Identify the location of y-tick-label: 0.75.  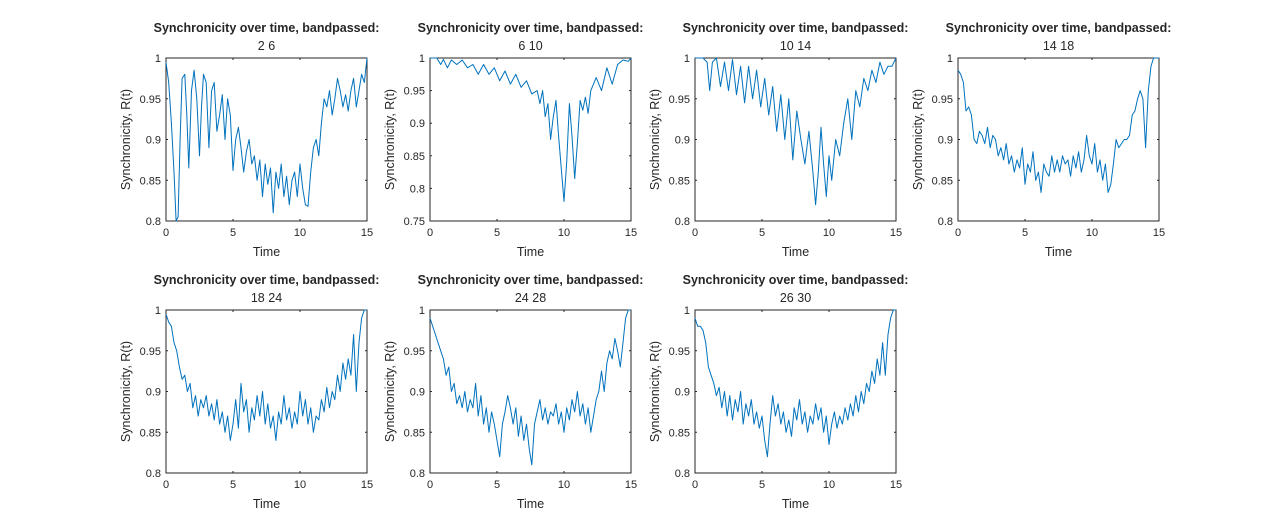
(414, 222).